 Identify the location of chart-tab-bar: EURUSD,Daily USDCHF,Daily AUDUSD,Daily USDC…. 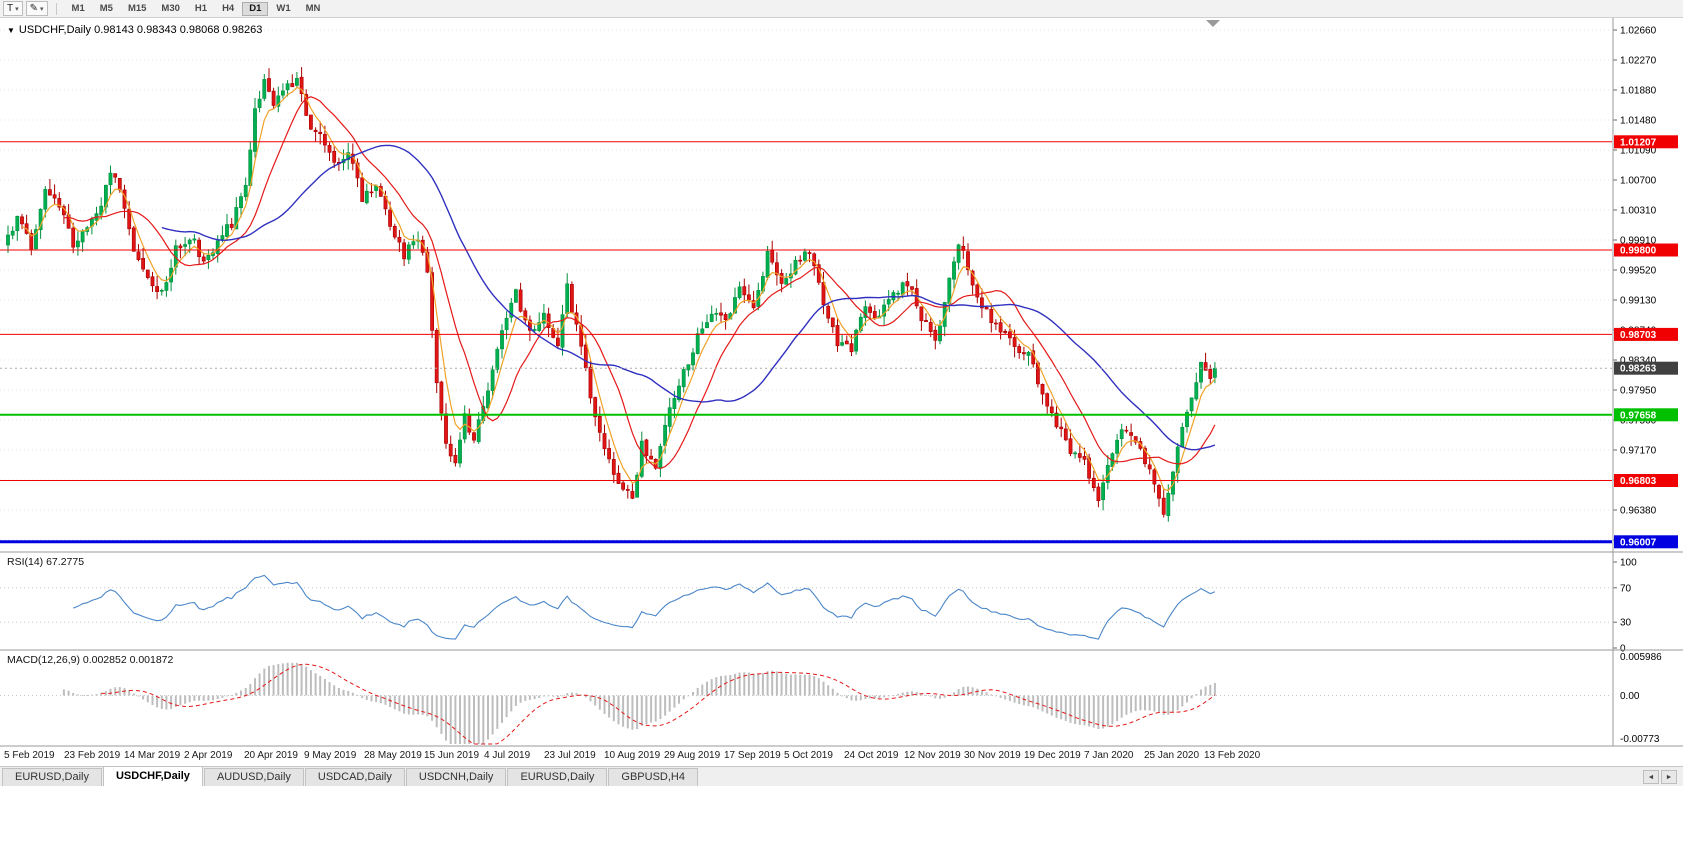
(841, 776).